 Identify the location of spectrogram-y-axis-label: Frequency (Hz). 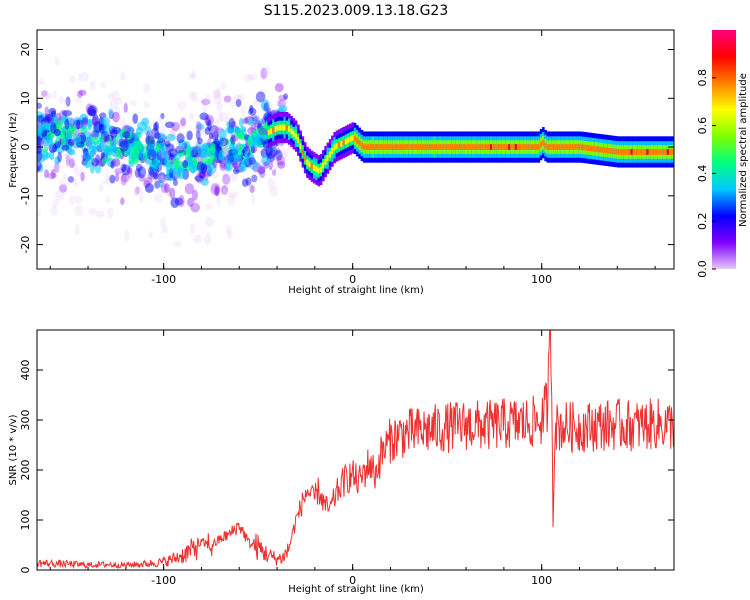
(13, 150).